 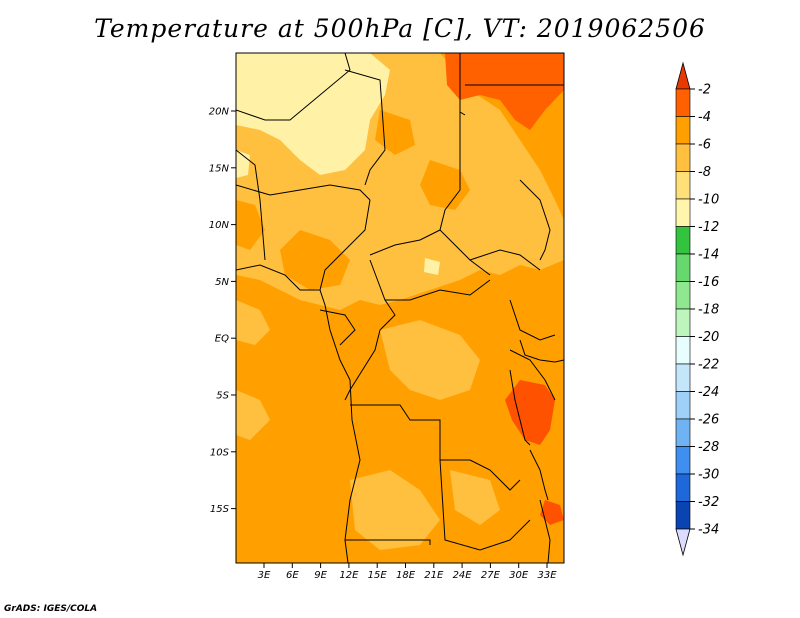 I want to click on border-uganda-kenya, so click(x=532, y=320).